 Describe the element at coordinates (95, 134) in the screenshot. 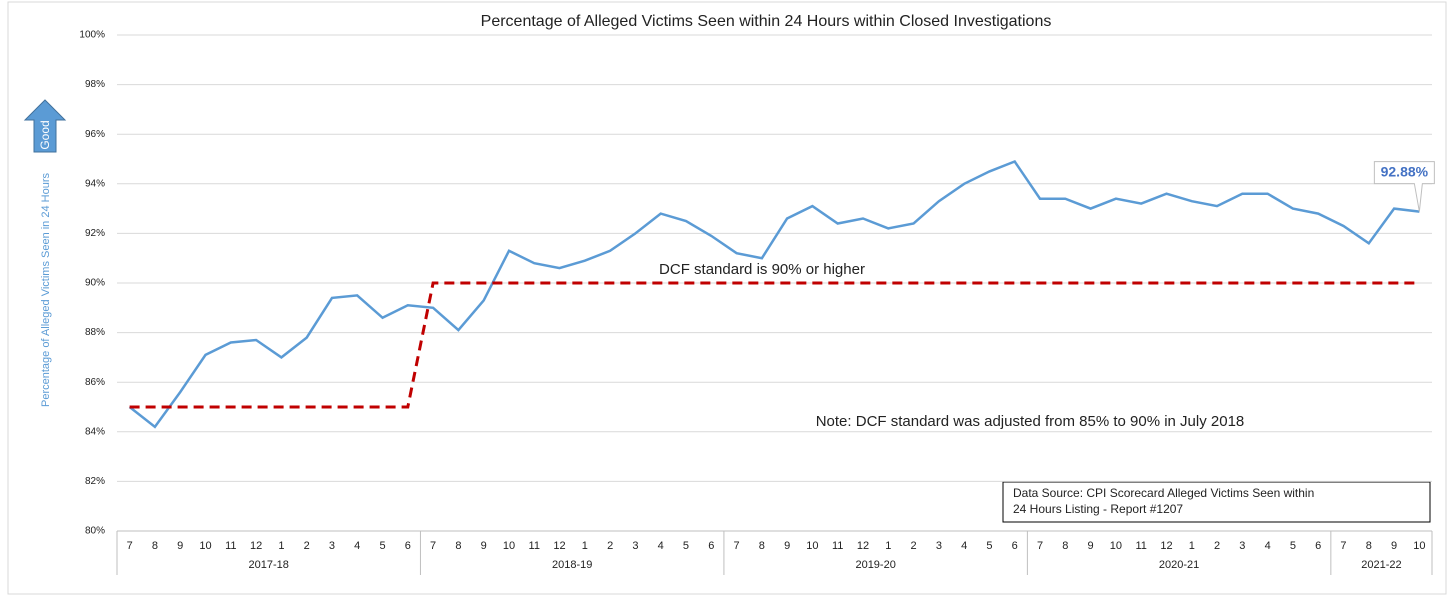

I see `y-tick-label: 96%` at that location.